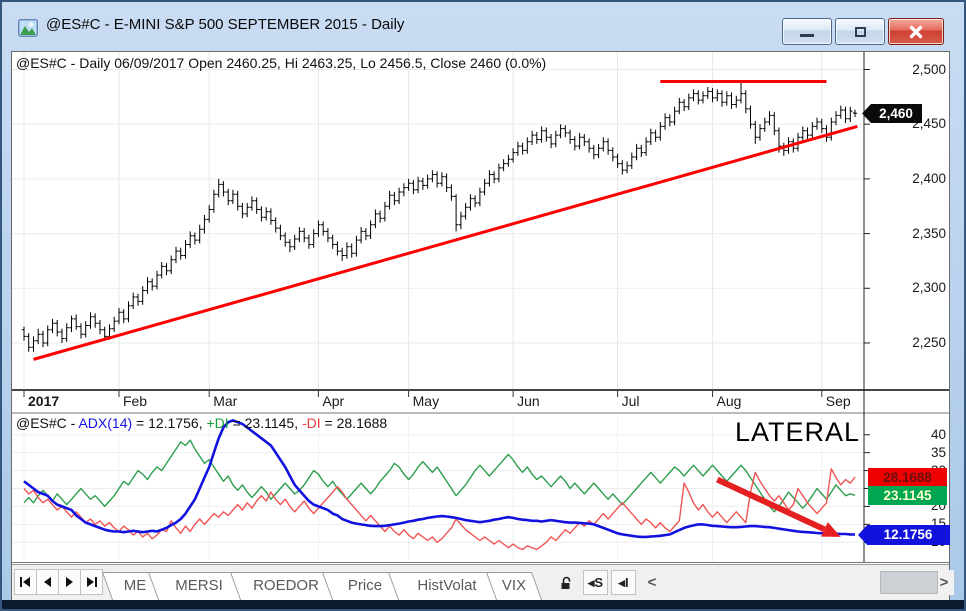 This screenshot has width=966, height=611. I want to click on minus-di-value-tag: 28.1688, so click(907, 477).